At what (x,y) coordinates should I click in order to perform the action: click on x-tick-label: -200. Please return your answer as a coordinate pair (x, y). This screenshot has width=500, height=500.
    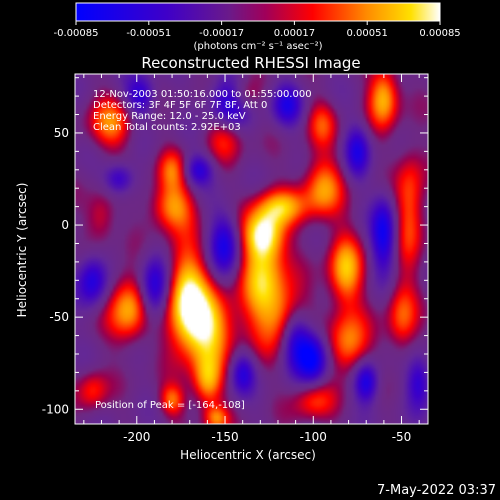
    Looking at the image, I should click on (136, 437).